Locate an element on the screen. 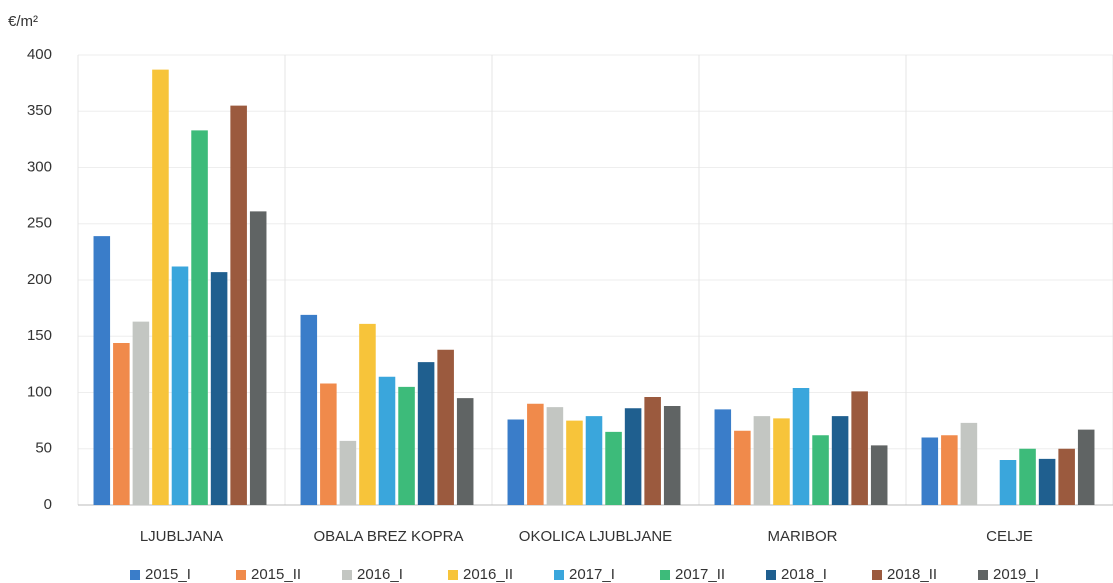  x-tick-label: OKOLICA LJUBLJANE is located at coordinates (595, 536).